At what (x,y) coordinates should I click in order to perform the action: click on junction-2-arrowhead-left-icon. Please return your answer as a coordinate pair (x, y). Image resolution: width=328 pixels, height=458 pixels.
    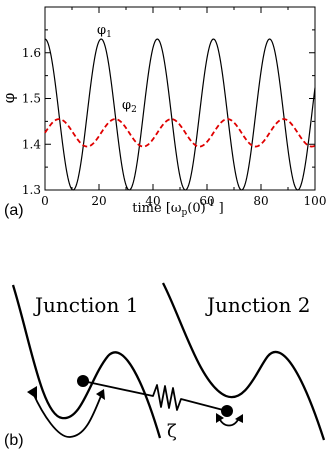
    Looking at the image, I should click on (220, 418).